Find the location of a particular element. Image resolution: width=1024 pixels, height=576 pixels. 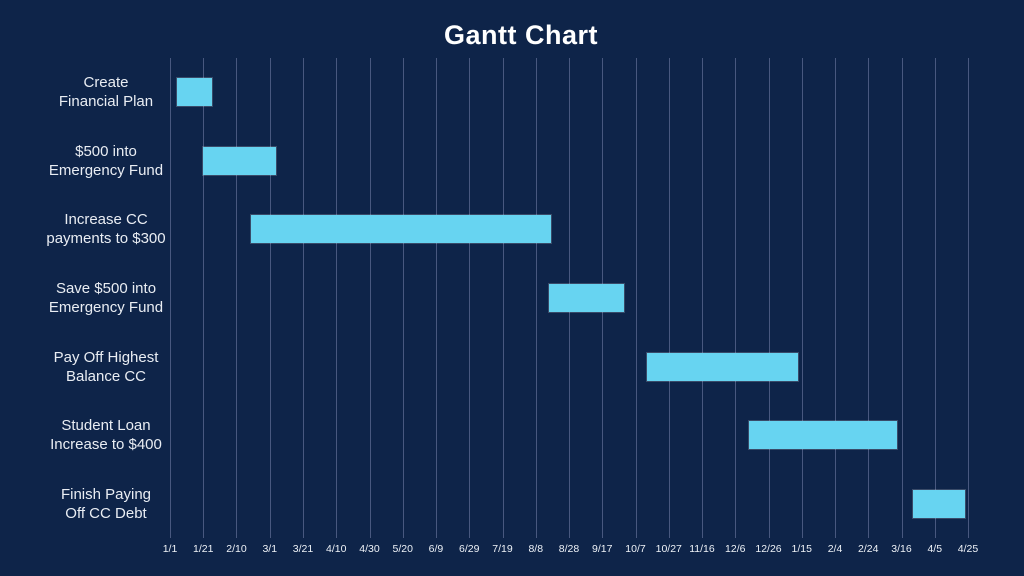

x-tick-label: 4/5 is located at coordinates (935, 549).